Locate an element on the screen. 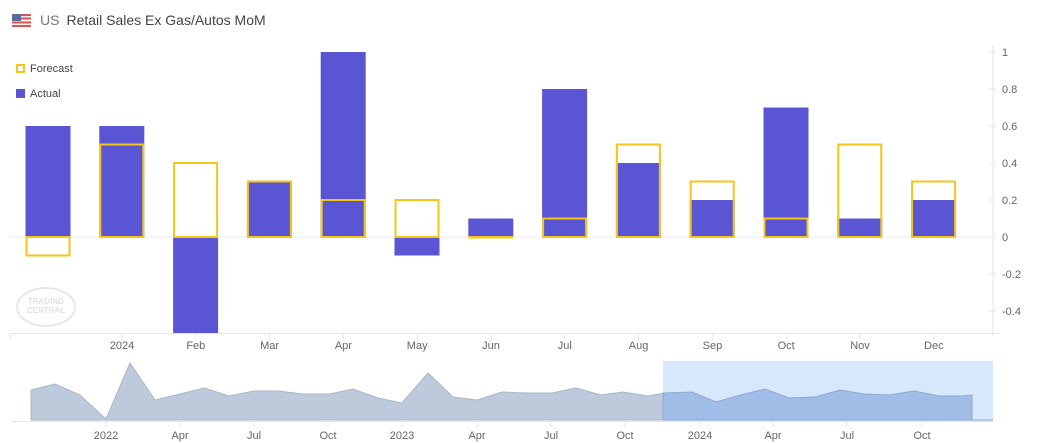 This screenshot has width=1045, height=443. legend-item-forecast: Forecast is located at coordinates (44, 68).